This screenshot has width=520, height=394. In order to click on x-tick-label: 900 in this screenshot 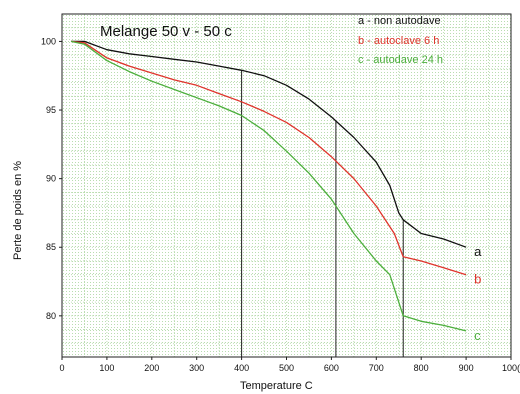, I will do `click(466, 368)`.